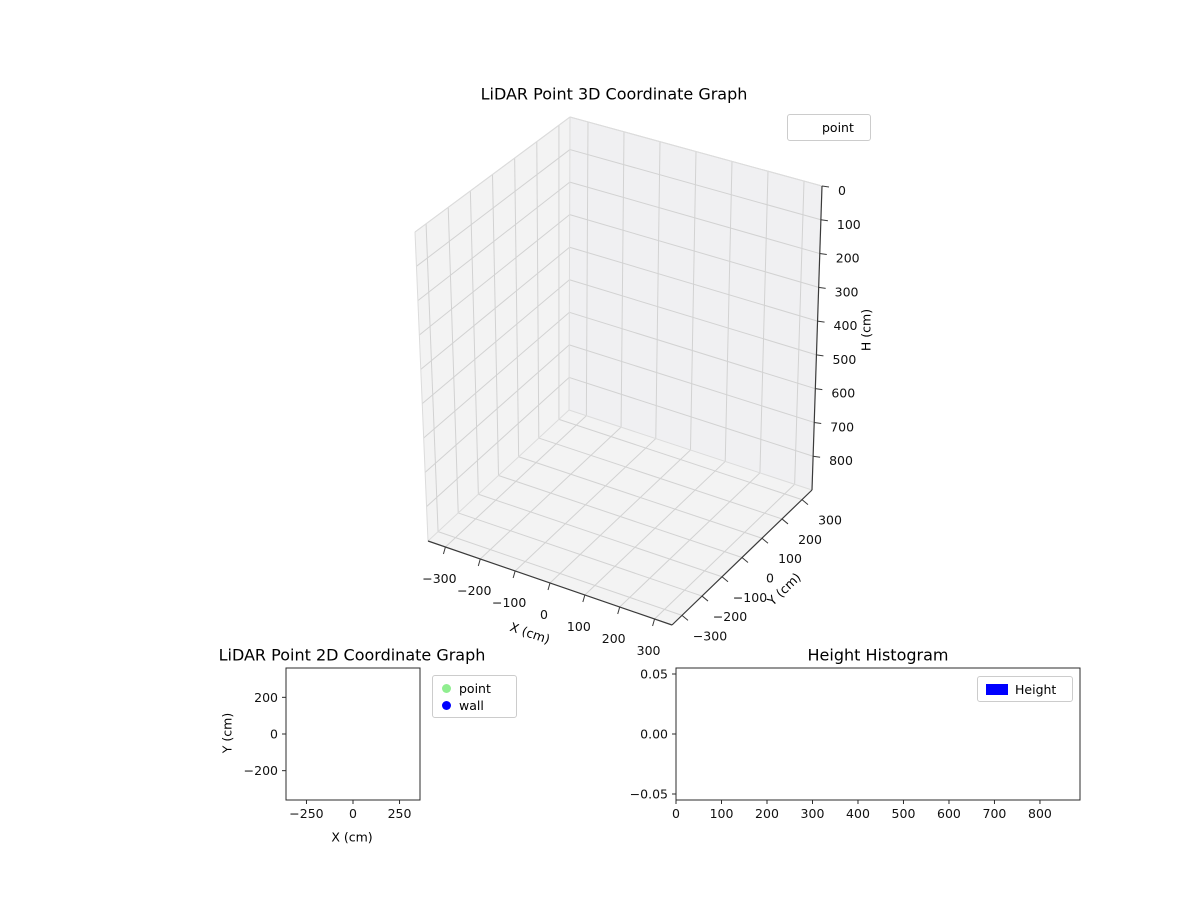 The image size is (1200, 900). I want to click on wall-marker-icon, so click(446, 705).